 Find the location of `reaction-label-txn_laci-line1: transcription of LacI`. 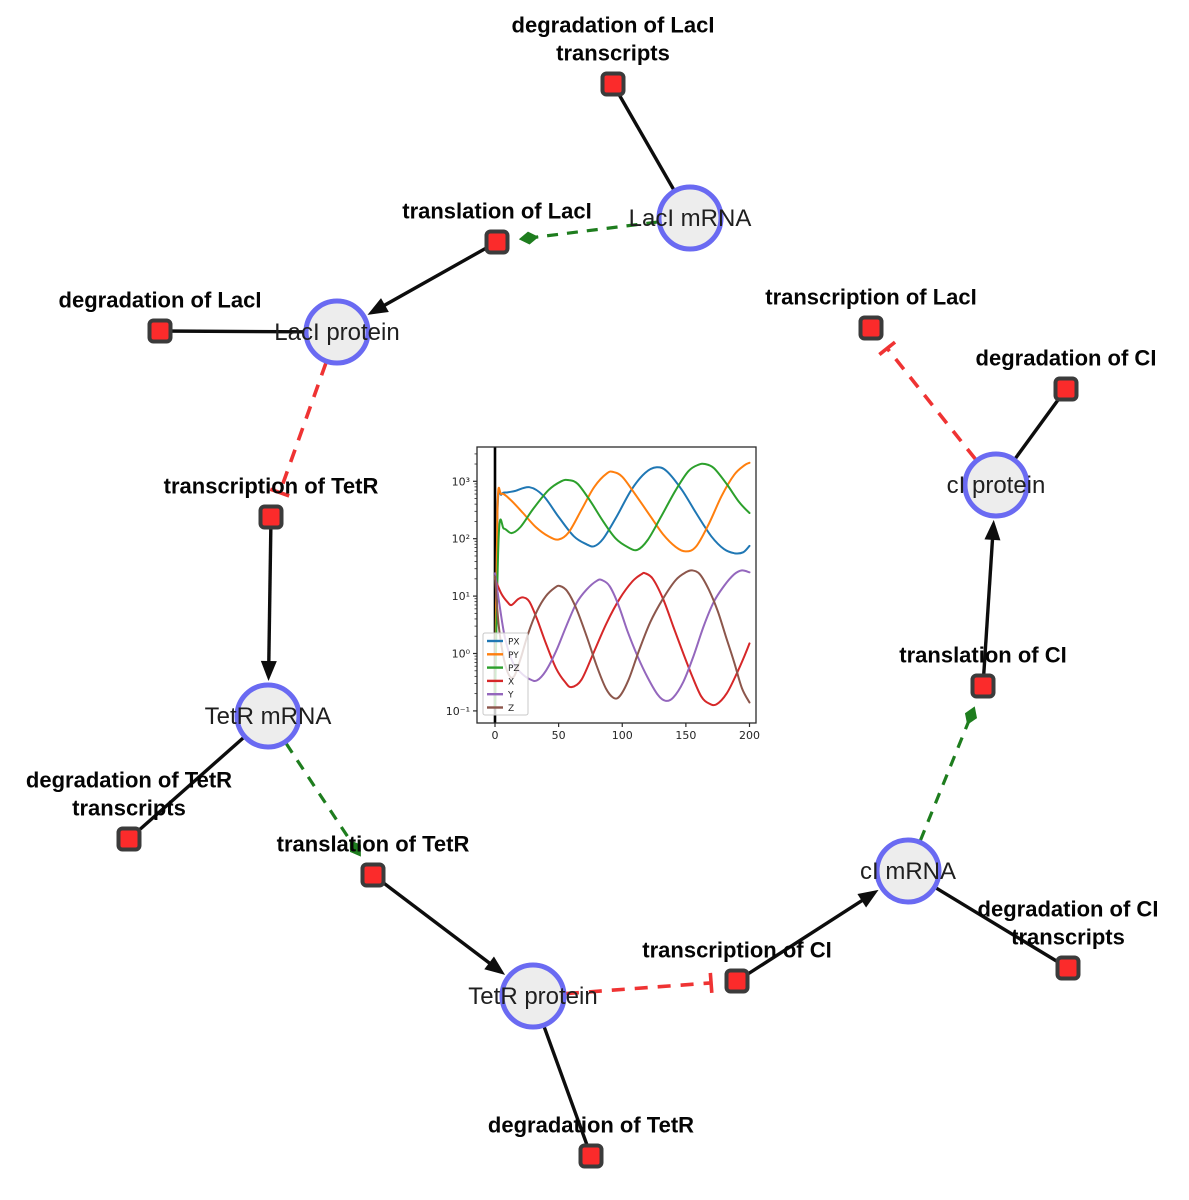

reaction-label-txn_laci-line1: transcription of LacI is located at coordinates (870, 297).